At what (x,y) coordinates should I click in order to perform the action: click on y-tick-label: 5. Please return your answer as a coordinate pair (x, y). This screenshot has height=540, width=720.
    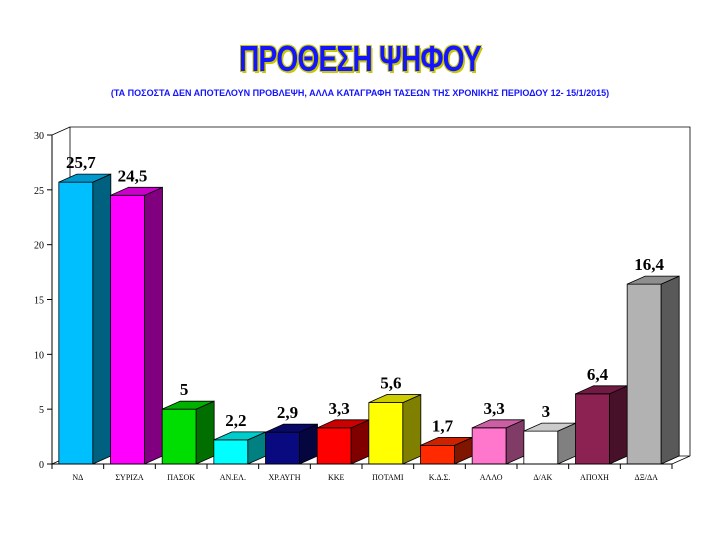
    Looking at the image, I should click on (41, 410).